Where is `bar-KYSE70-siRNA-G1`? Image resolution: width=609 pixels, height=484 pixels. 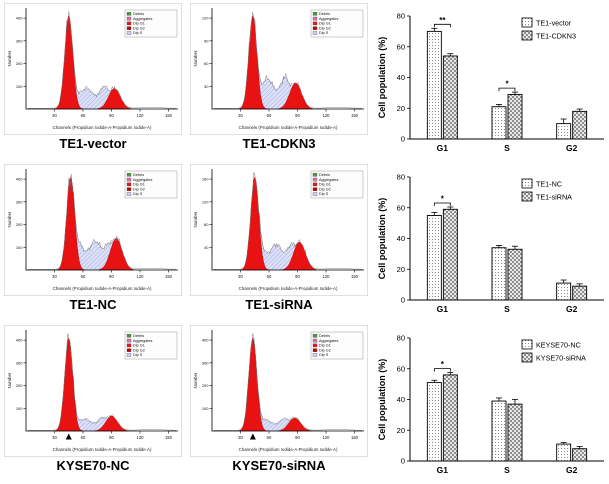
bar-KYSE70-siRNA-G1 is located at coordinates (450, 417).